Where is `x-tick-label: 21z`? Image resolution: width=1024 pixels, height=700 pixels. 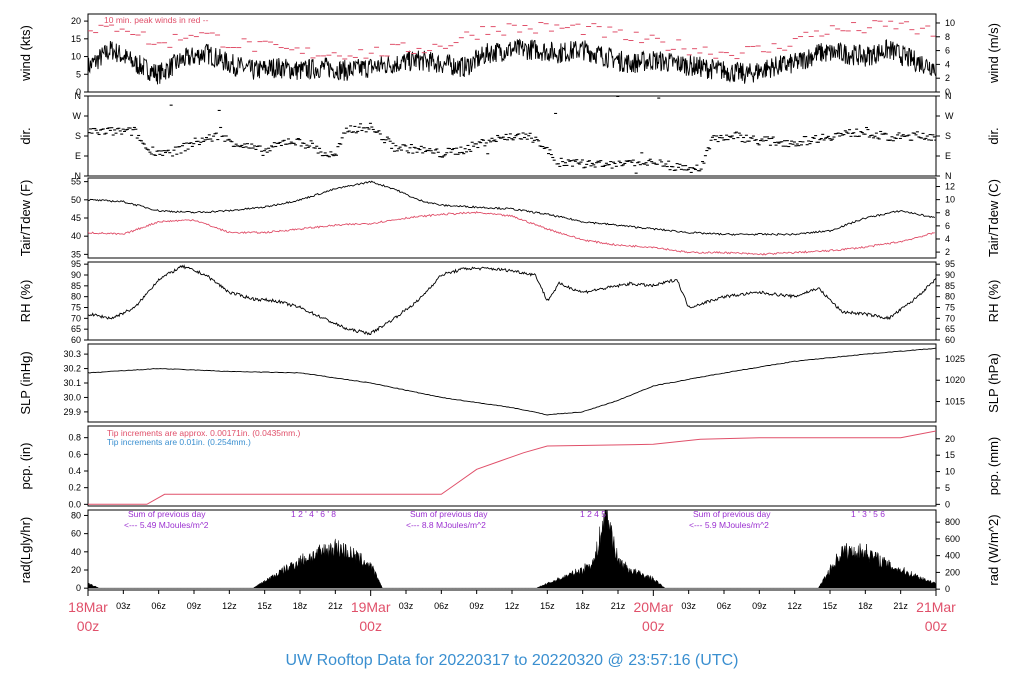 x-tick-label: 21z is located at coordinates (618, 606).